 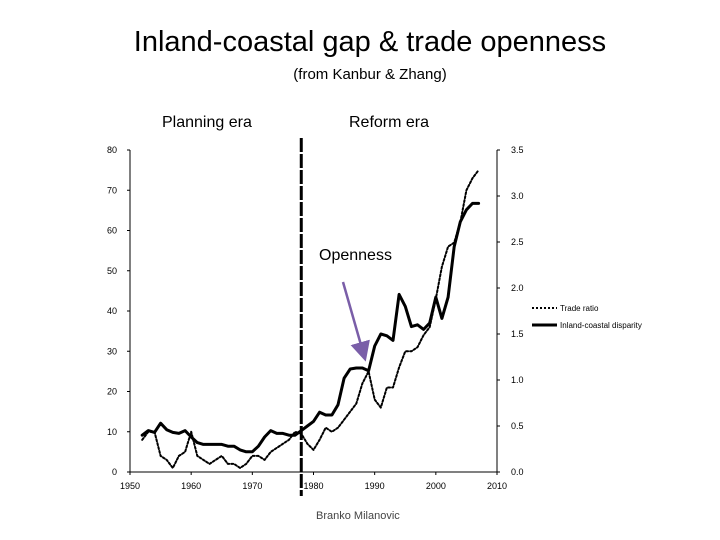 What do you see at coordinates (112, 150) in the screenshot?
I see `left-tick-label: 80` at bounding box center [112, 150].